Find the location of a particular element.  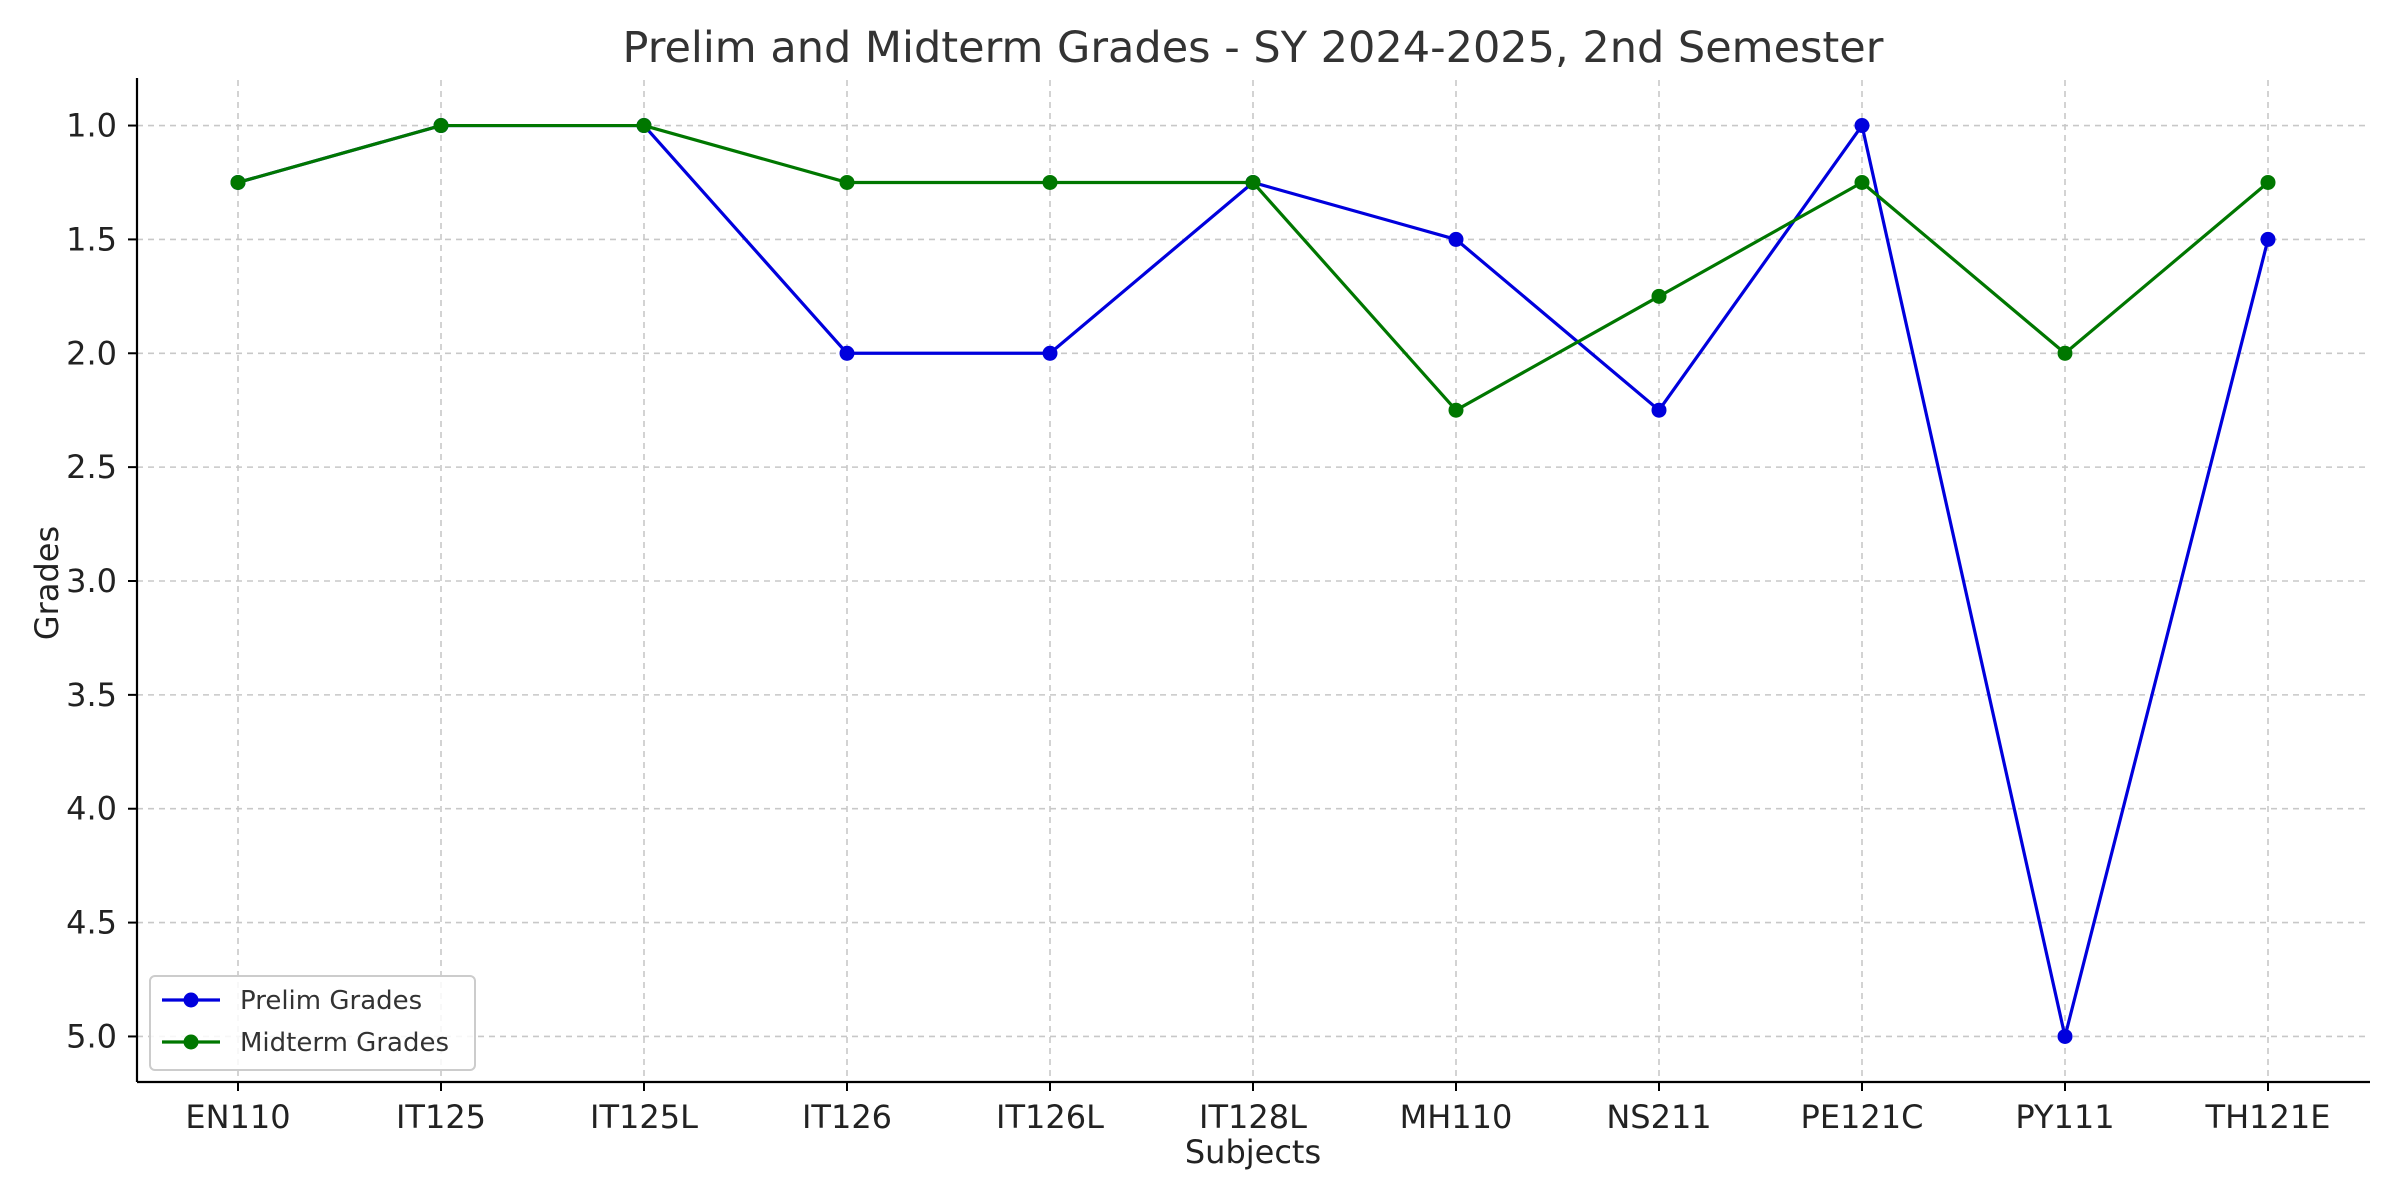

legend-label: Midterm Grades is located at coordinates (344, 1043).